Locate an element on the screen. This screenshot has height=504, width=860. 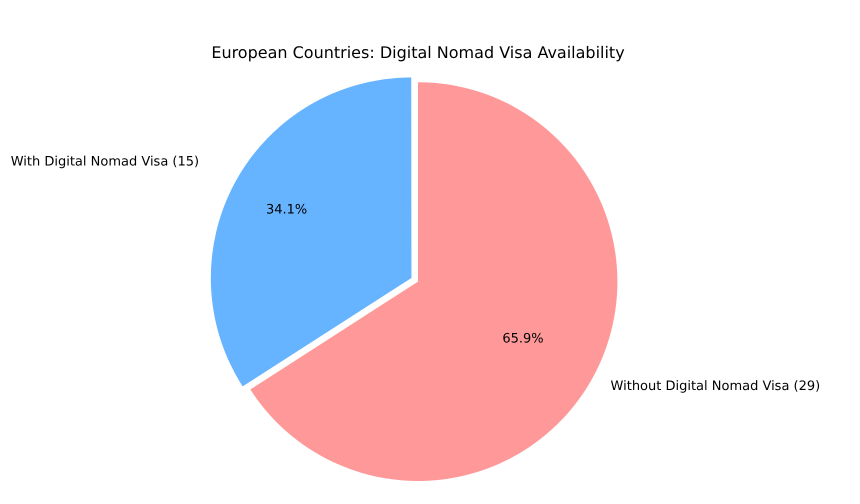
slice-label: With Digital Nomad Visa (15) is located at coordinates (105, 162).